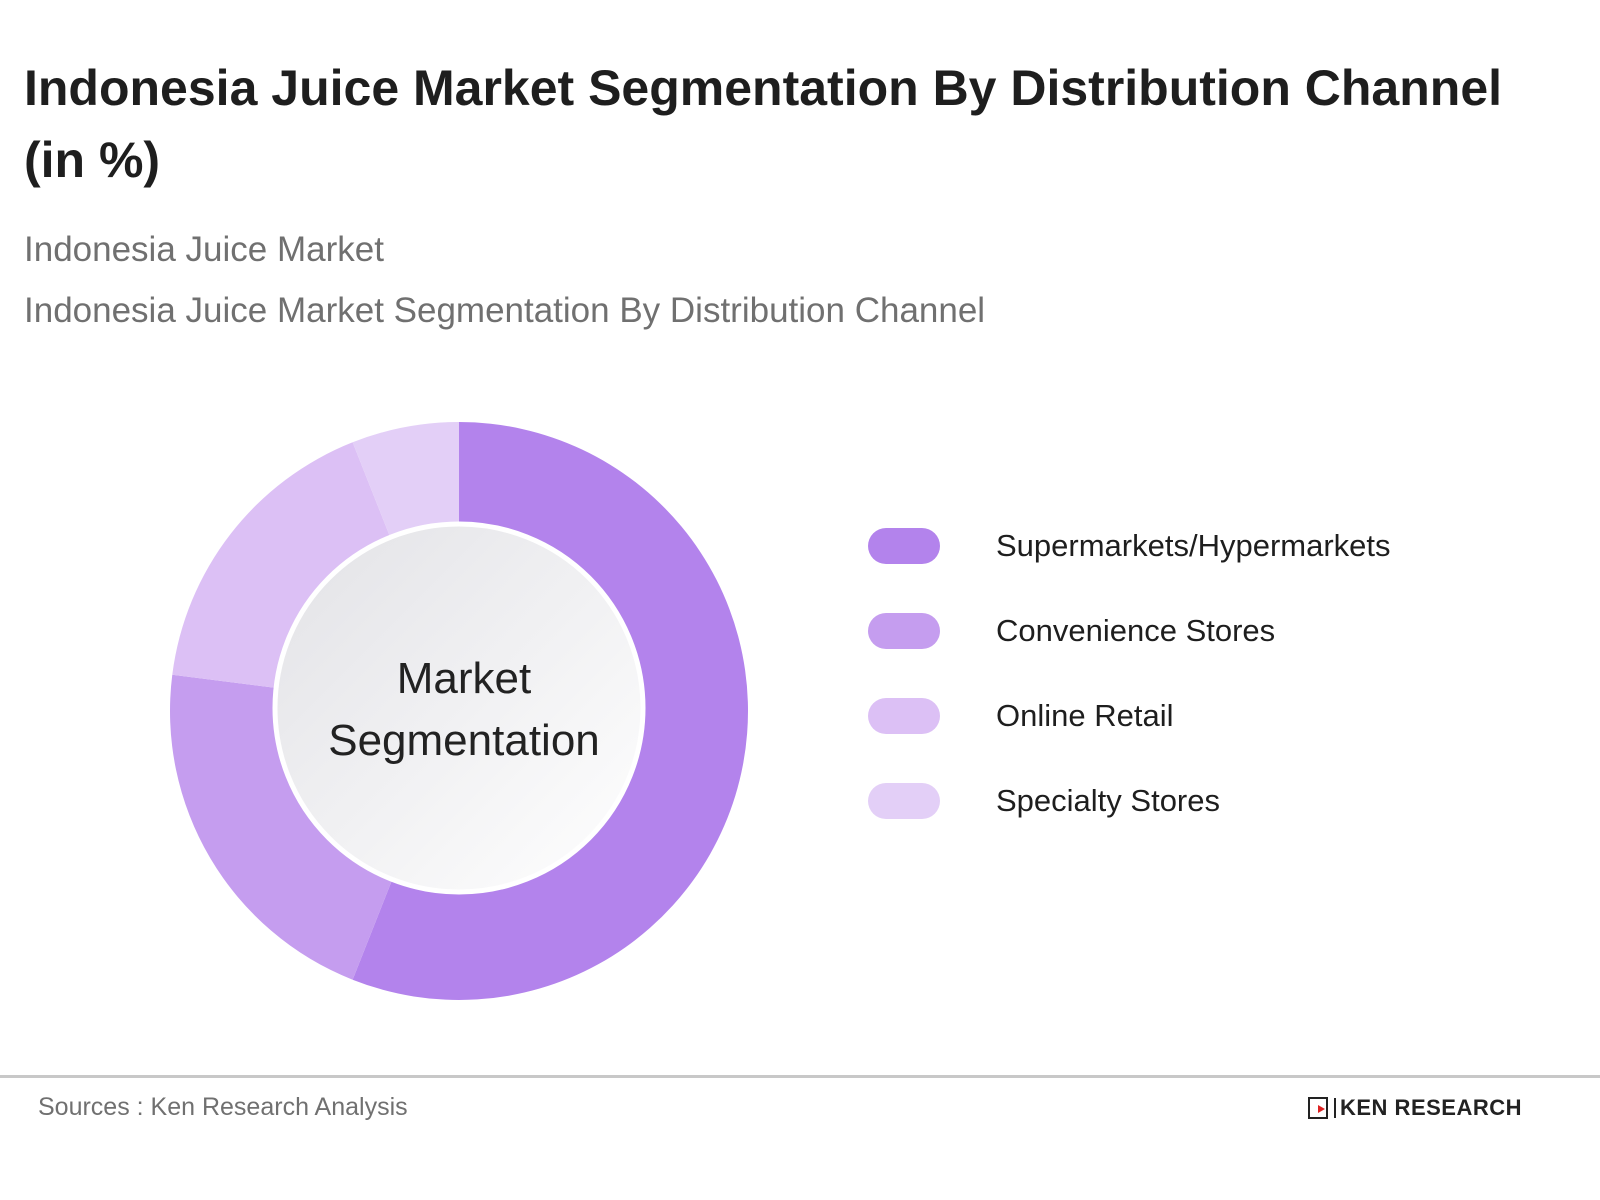 The height and width of the screenshot is (1200, 1600). I want to click on legend-label: Specialty Stores, so click(1108, 800).